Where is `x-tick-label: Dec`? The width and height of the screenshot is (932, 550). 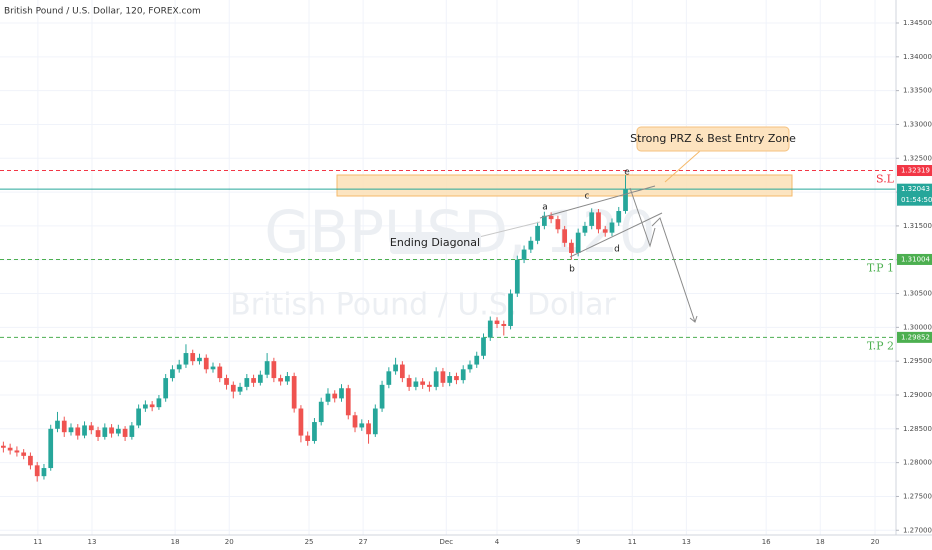
x-tick-label: Dec is located at coordinates (447, 542).